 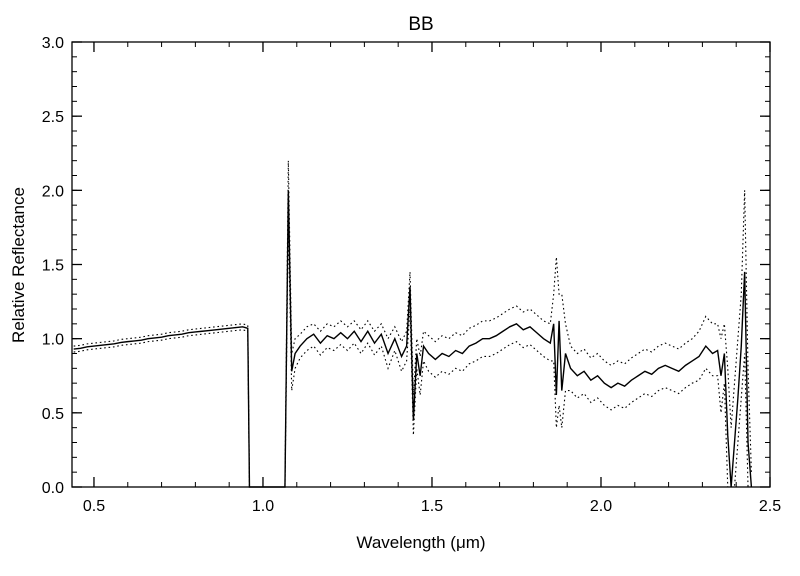 What do you see at coordinates (94, 506) in the screenshot?
I see `x-tick-label: 0.5` at bounding box center [94, 506].